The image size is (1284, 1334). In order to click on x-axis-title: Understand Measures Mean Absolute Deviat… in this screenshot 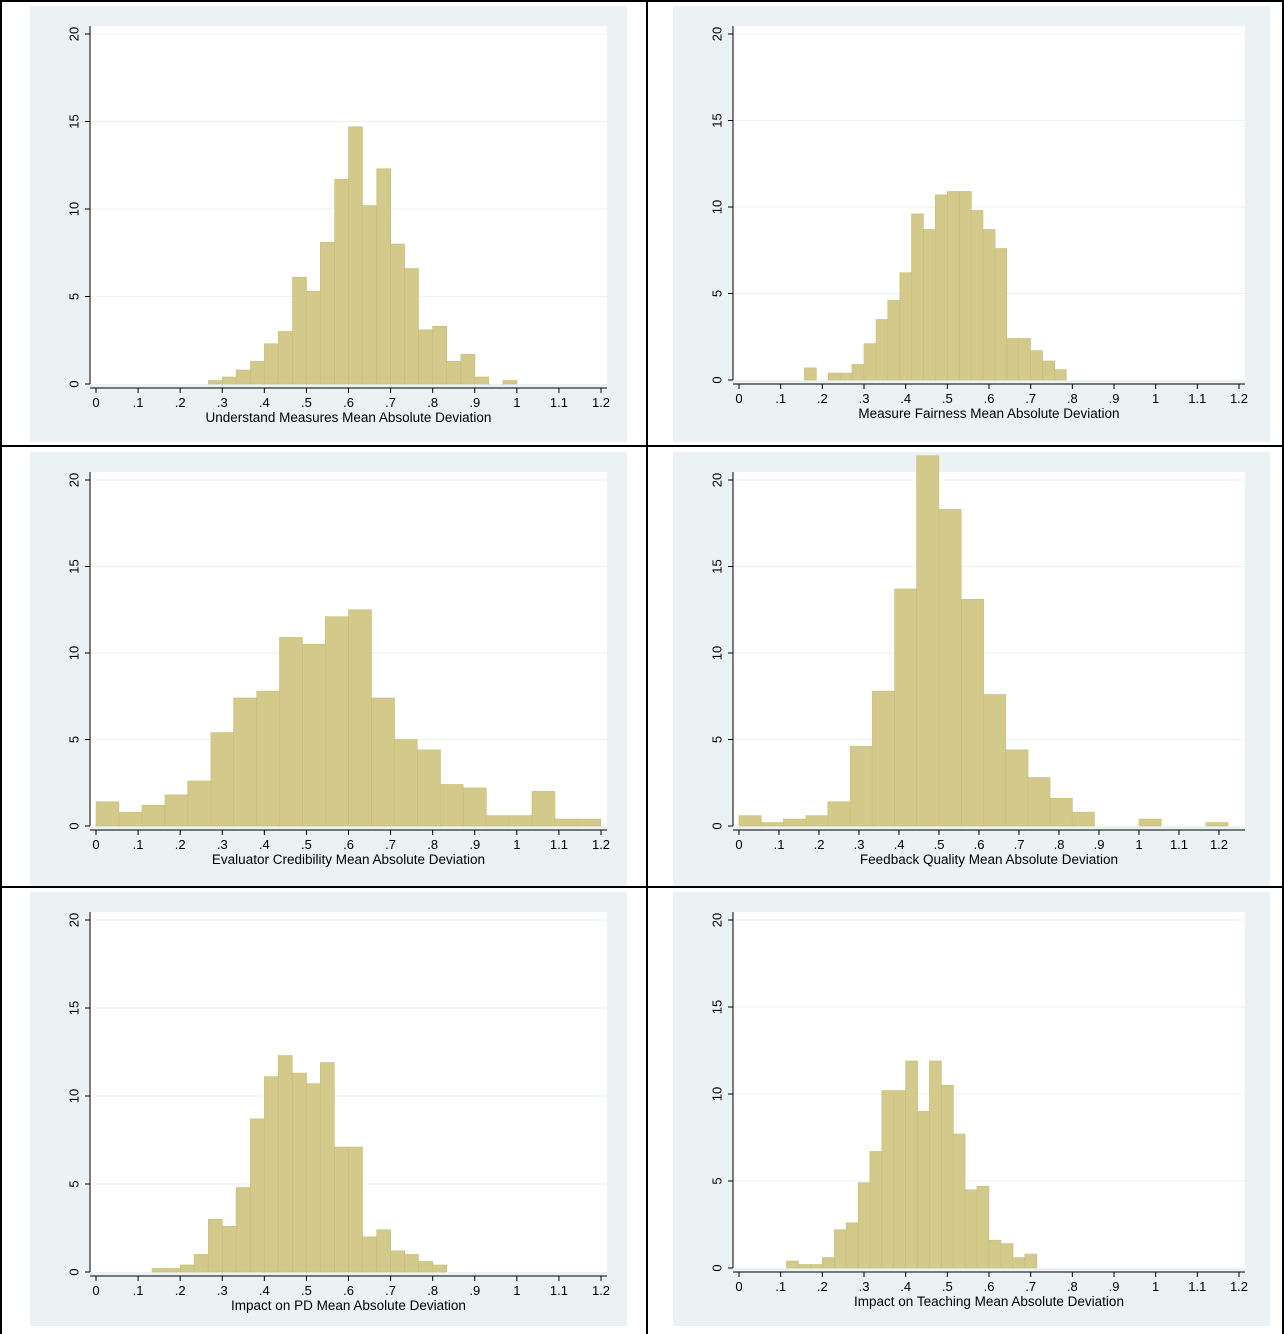, I will do `click(349, 417)`.